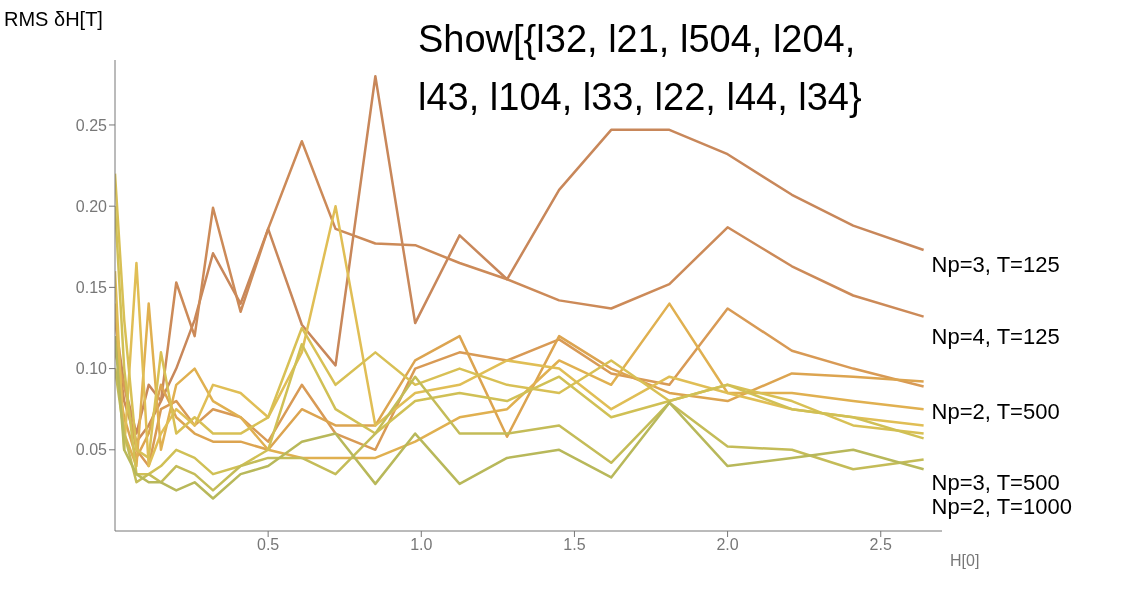  What do you see at coordinates (574, 545) in the screenshot?
I see `x-tick-label: 1.5` at bounding box center [574, 545].